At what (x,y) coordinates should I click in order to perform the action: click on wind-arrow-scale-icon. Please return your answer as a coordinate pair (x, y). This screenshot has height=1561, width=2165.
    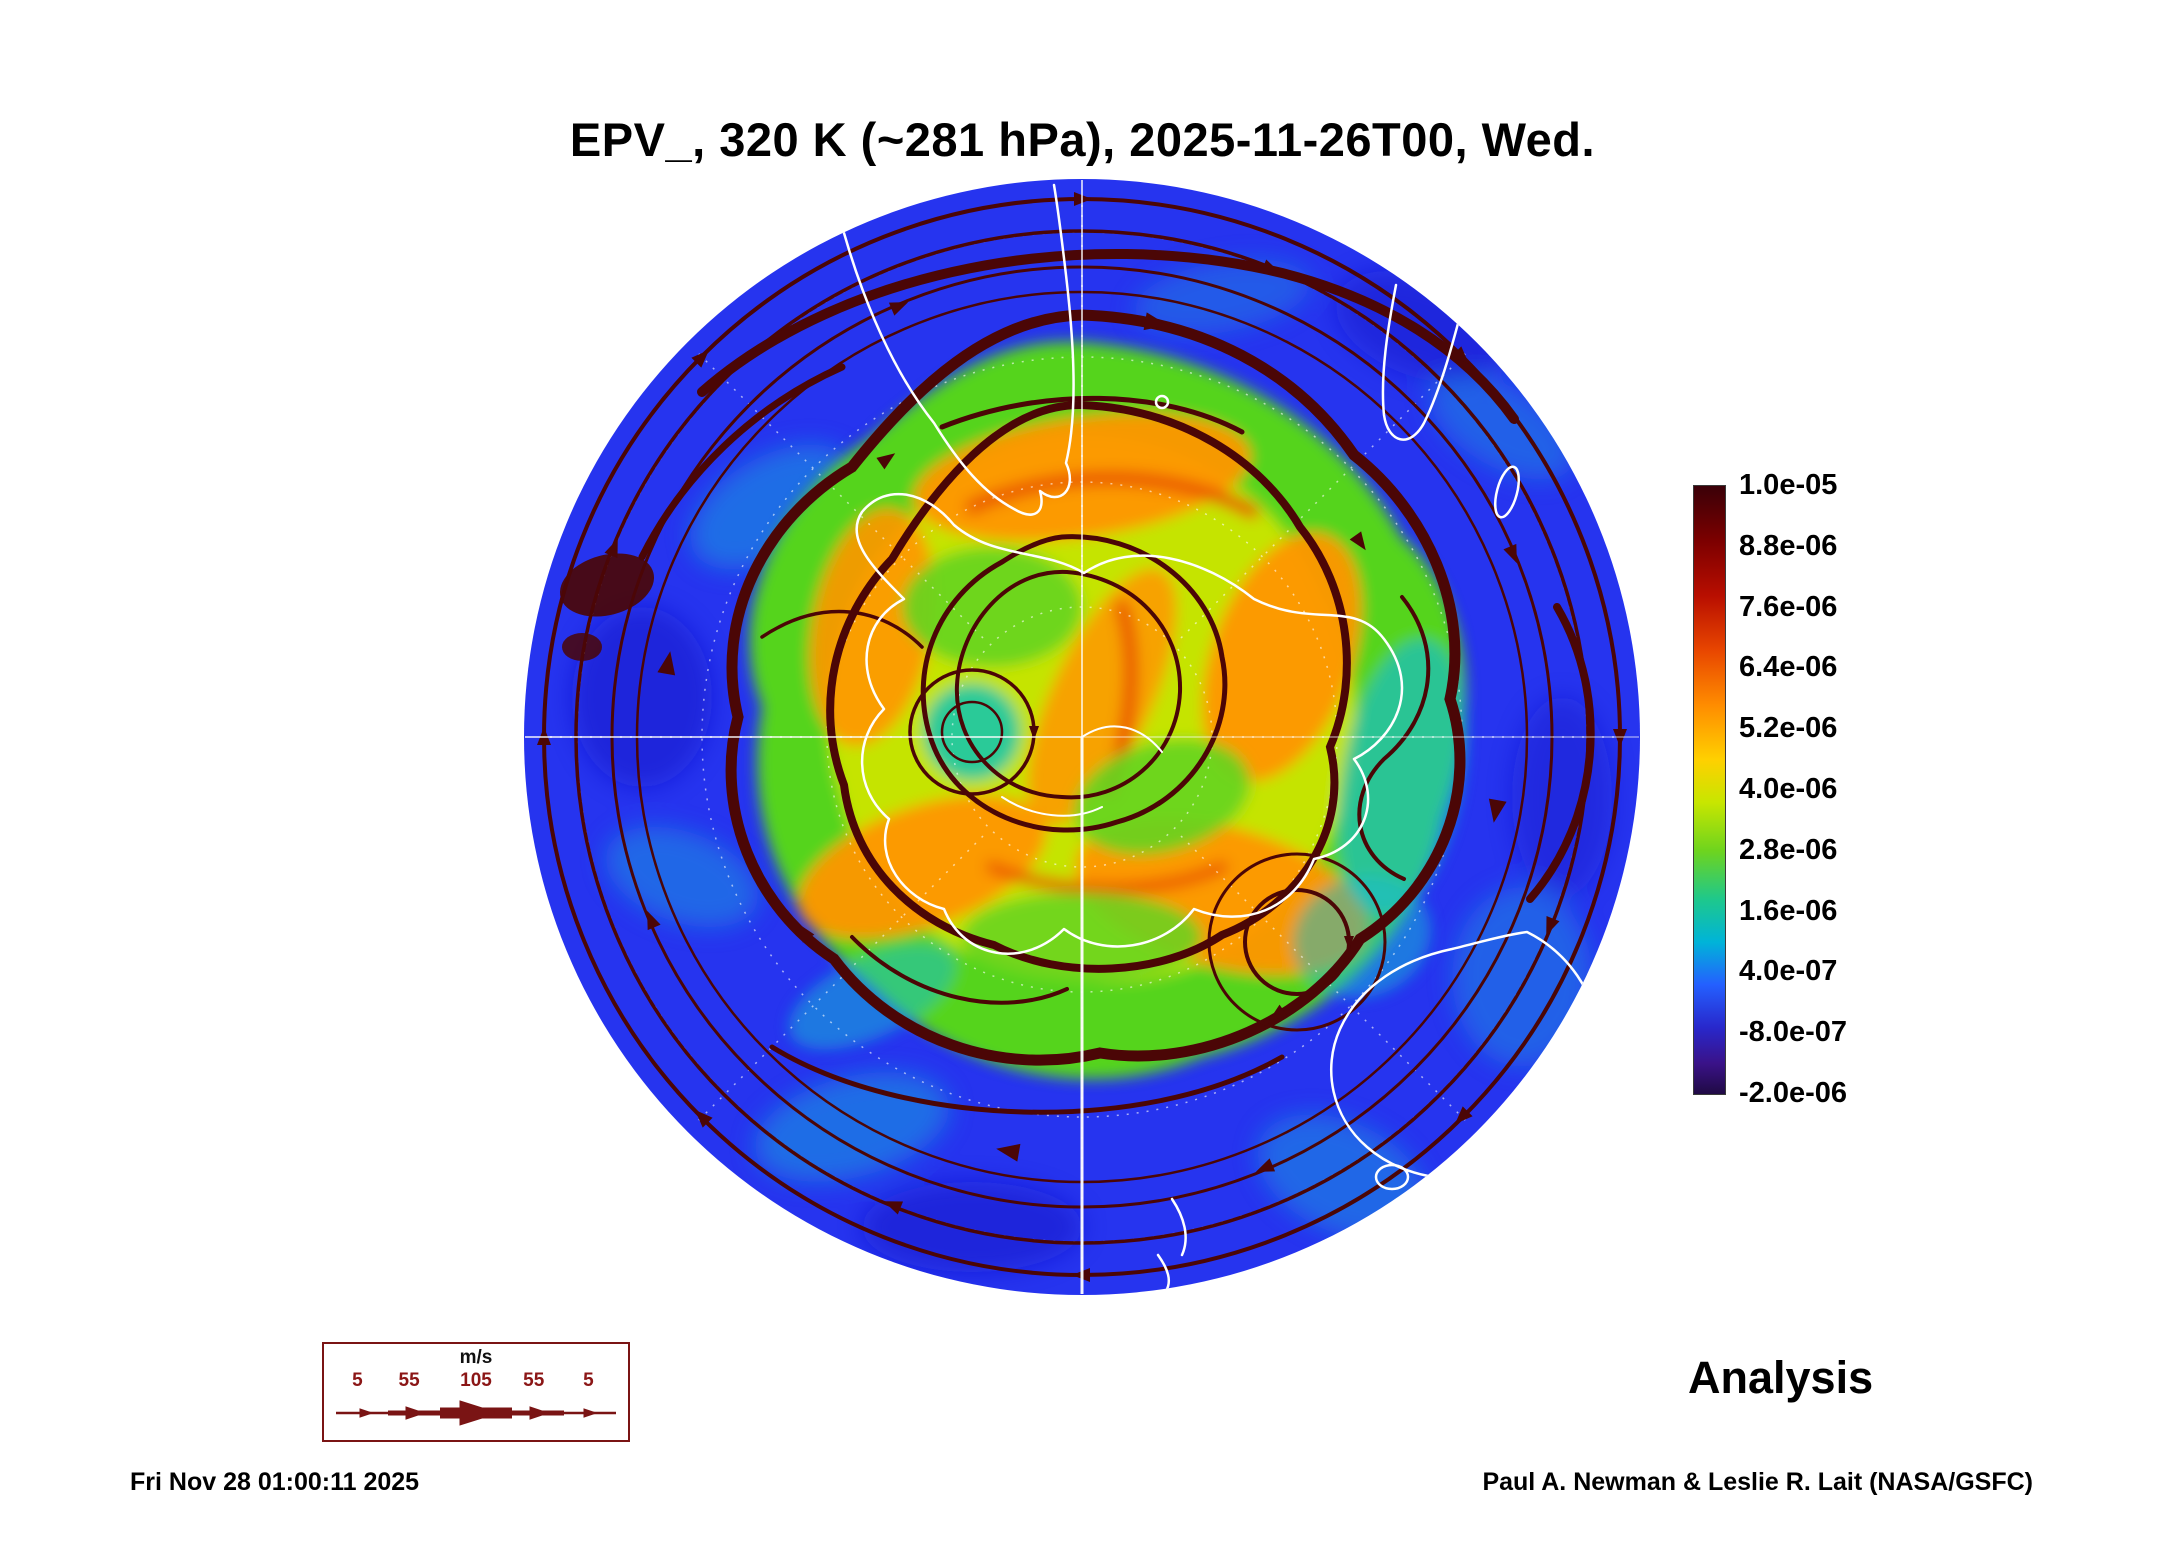
    Looking at the image, I should click on (476, 1413).